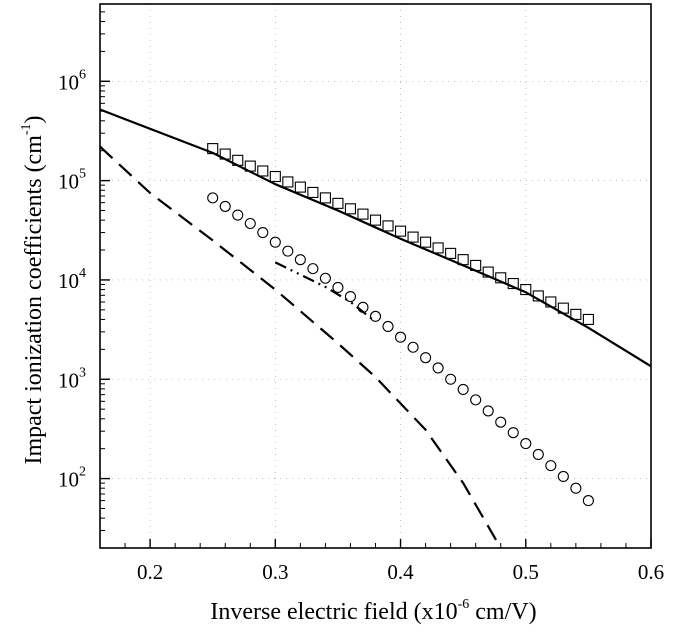  I want to click on y-tick-label: 10³, so click(72, 378).